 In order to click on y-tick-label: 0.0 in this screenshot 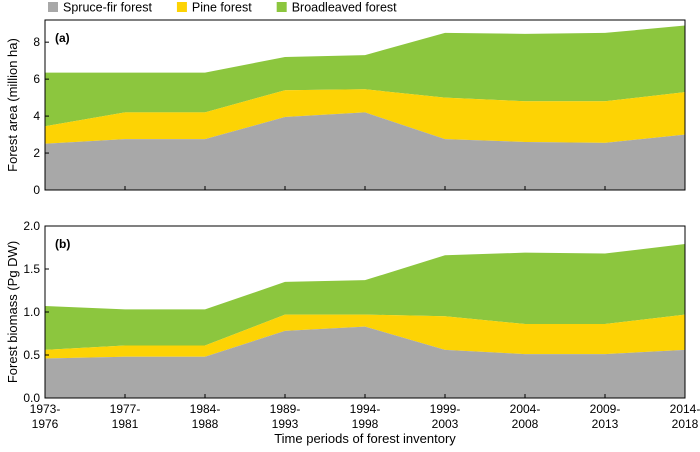, I will do `click(31, 398)`.